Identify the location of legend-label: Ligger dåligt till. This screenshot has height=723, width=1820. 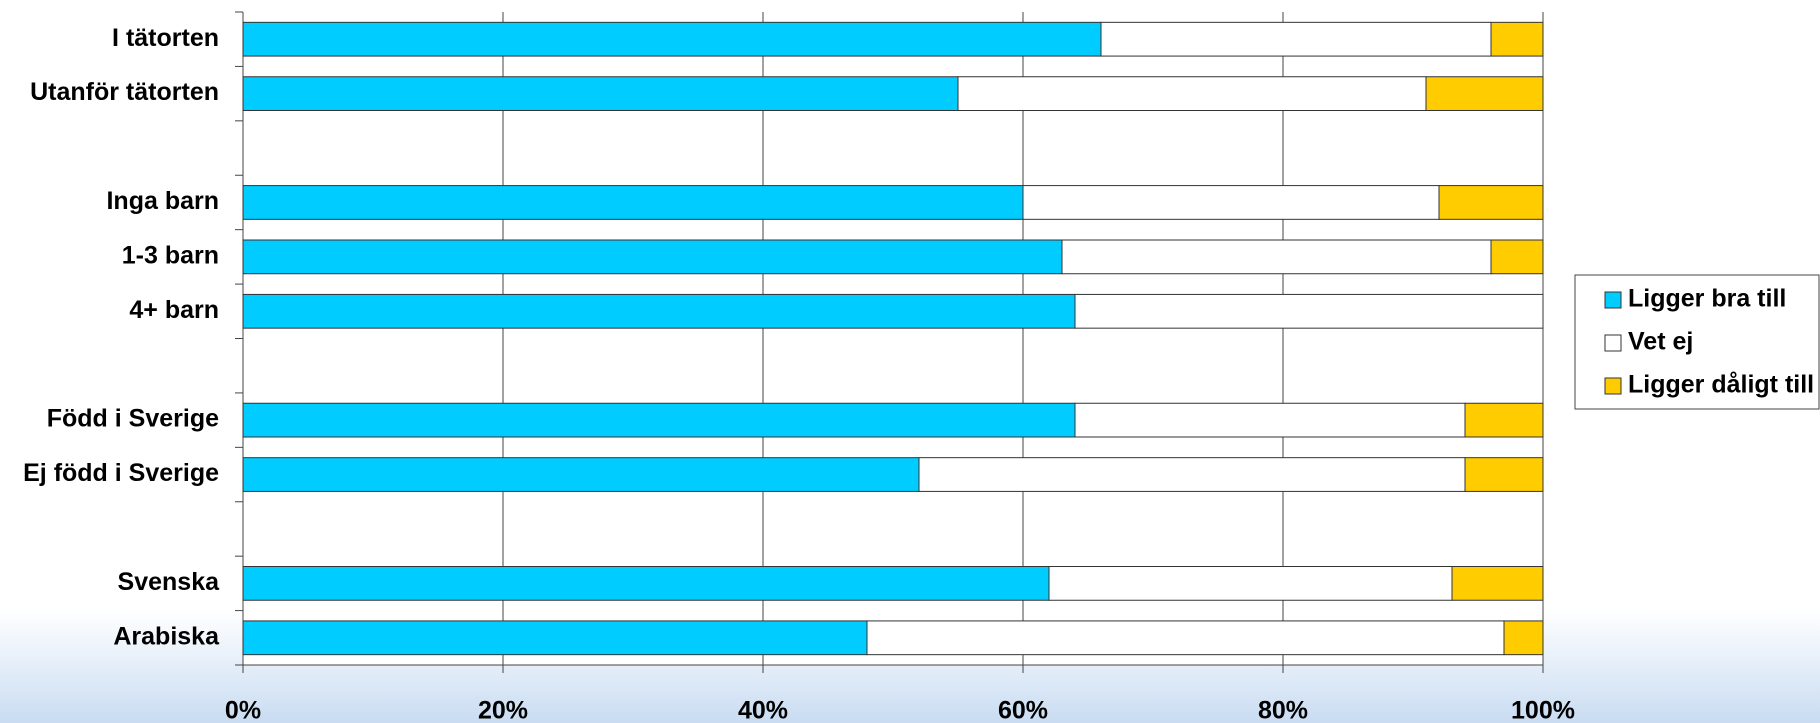
(1721, 385).